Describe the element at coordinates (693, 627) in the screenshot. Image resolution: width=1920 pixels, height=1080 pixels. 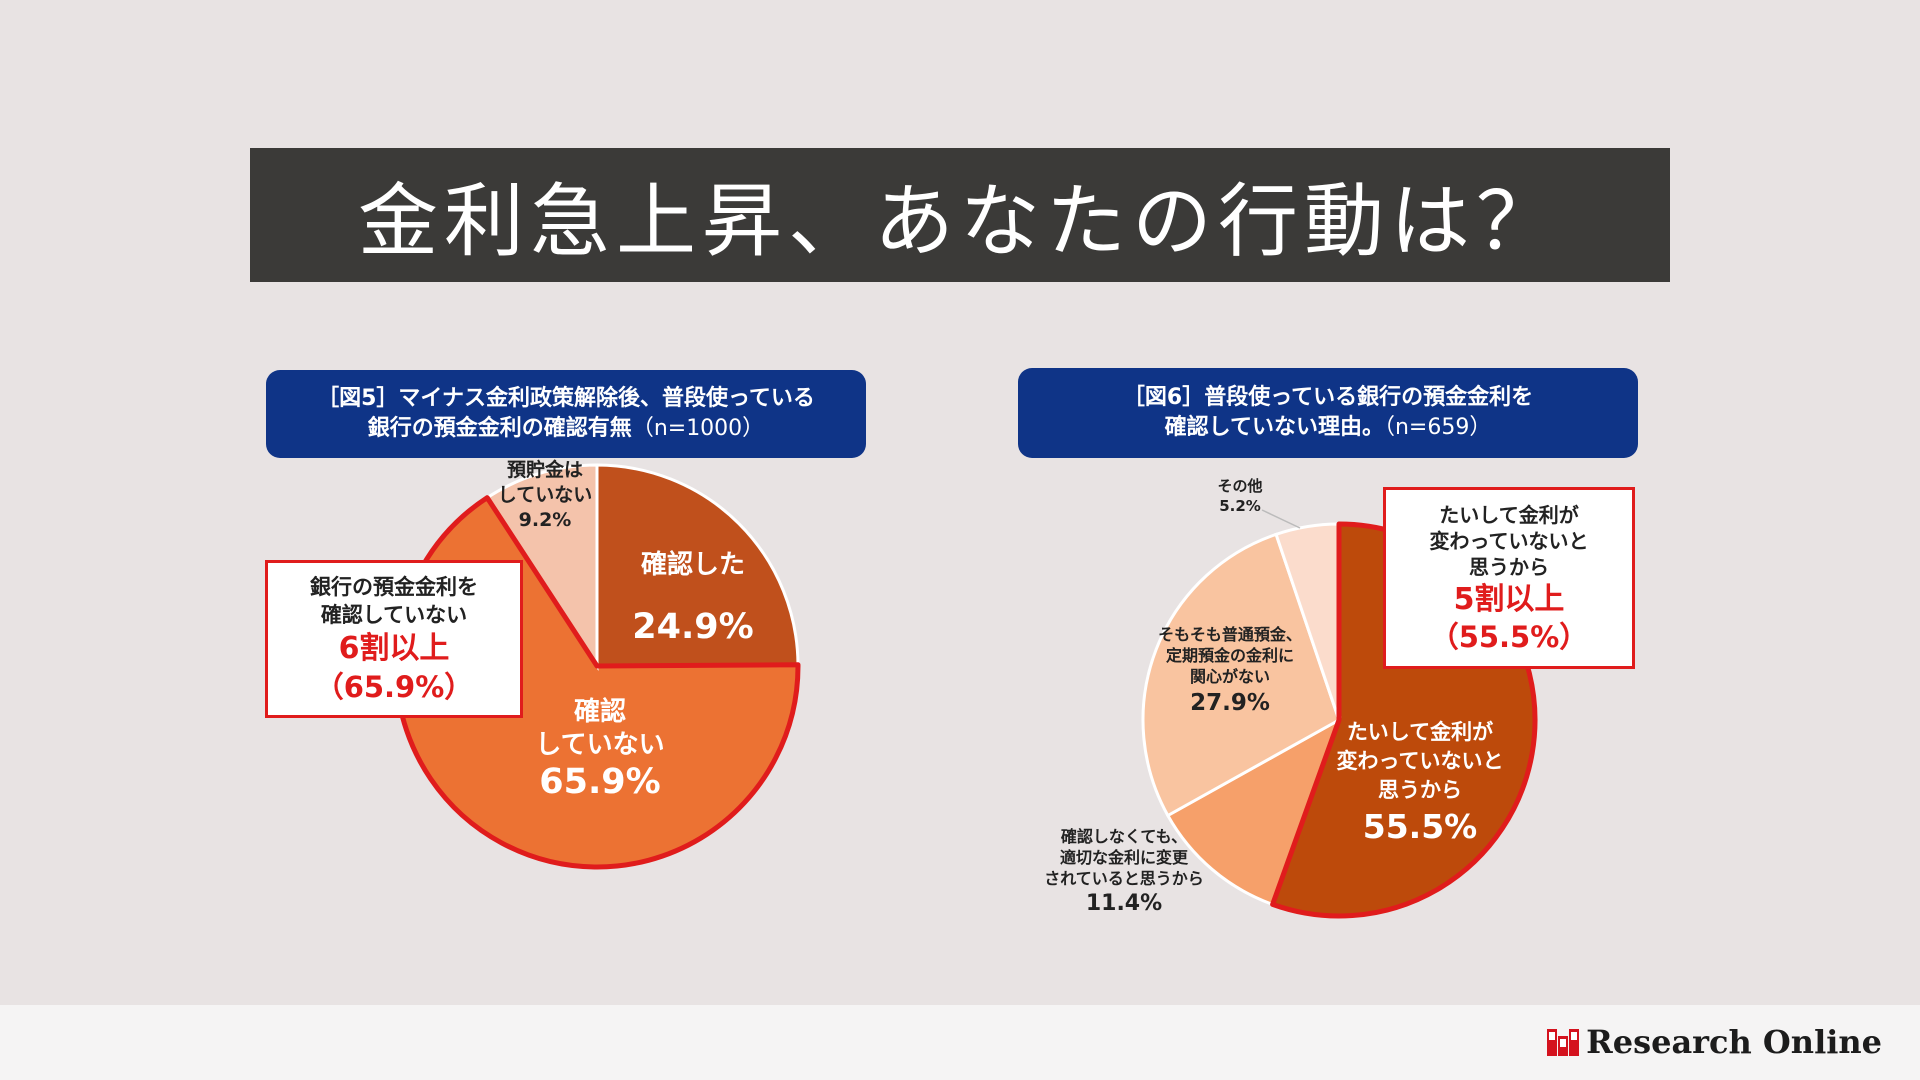
I see `slice-value-checked: 24.9%` at that location.